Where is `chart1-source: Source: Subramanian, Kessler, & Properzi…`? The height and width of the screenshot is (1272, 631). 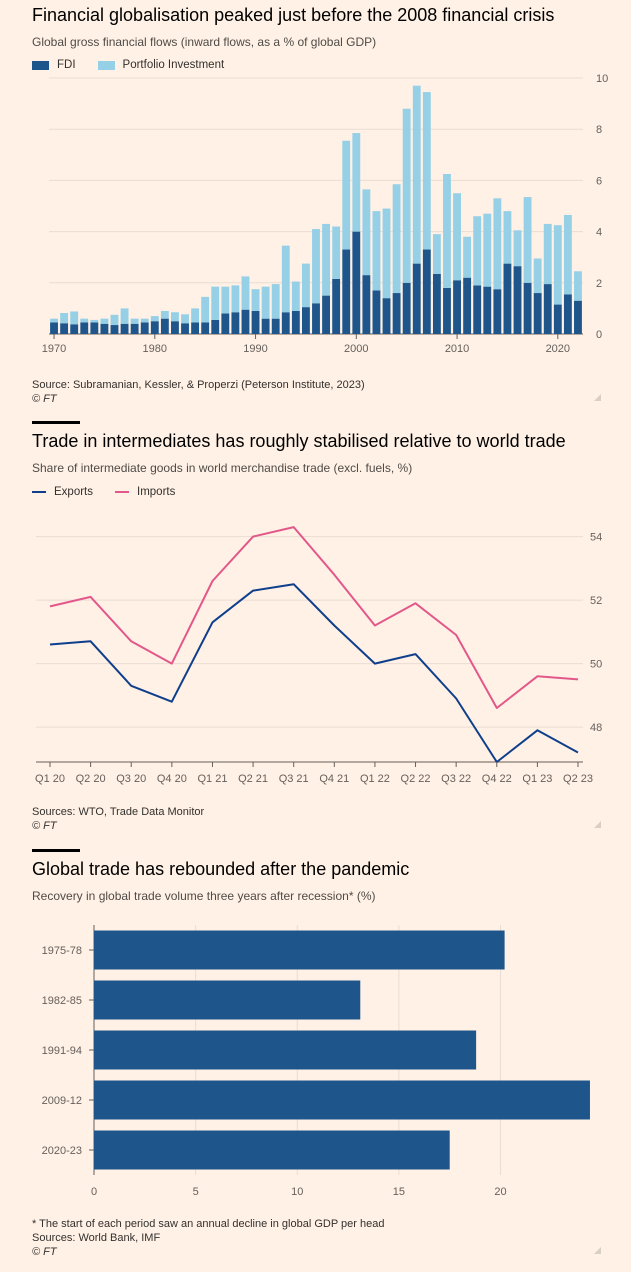
chart1-source: Source: Subramanian, Kessler, & Properzi… is located at coordinates (198, 392).